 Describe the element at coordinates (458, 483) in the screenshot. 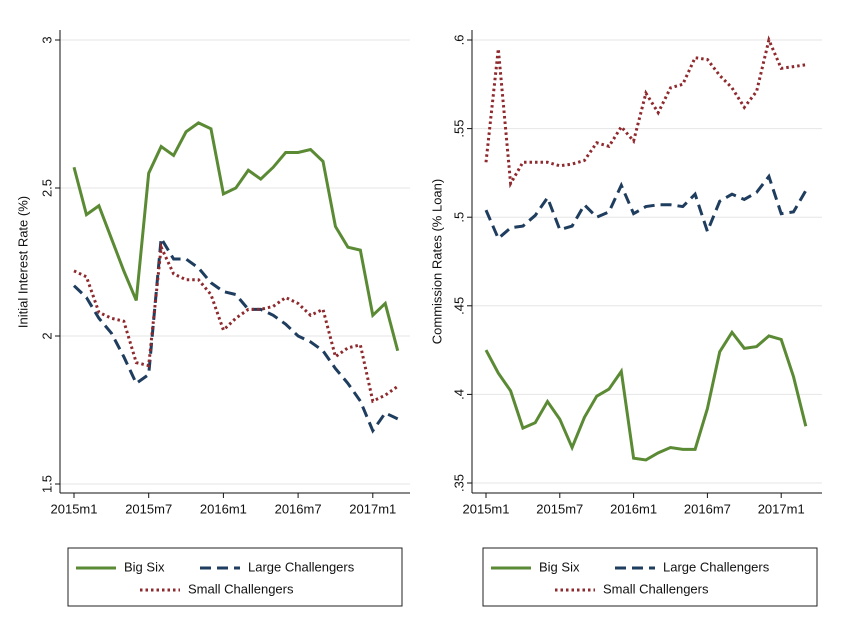

I see `y-tick-label: .35` at that location.